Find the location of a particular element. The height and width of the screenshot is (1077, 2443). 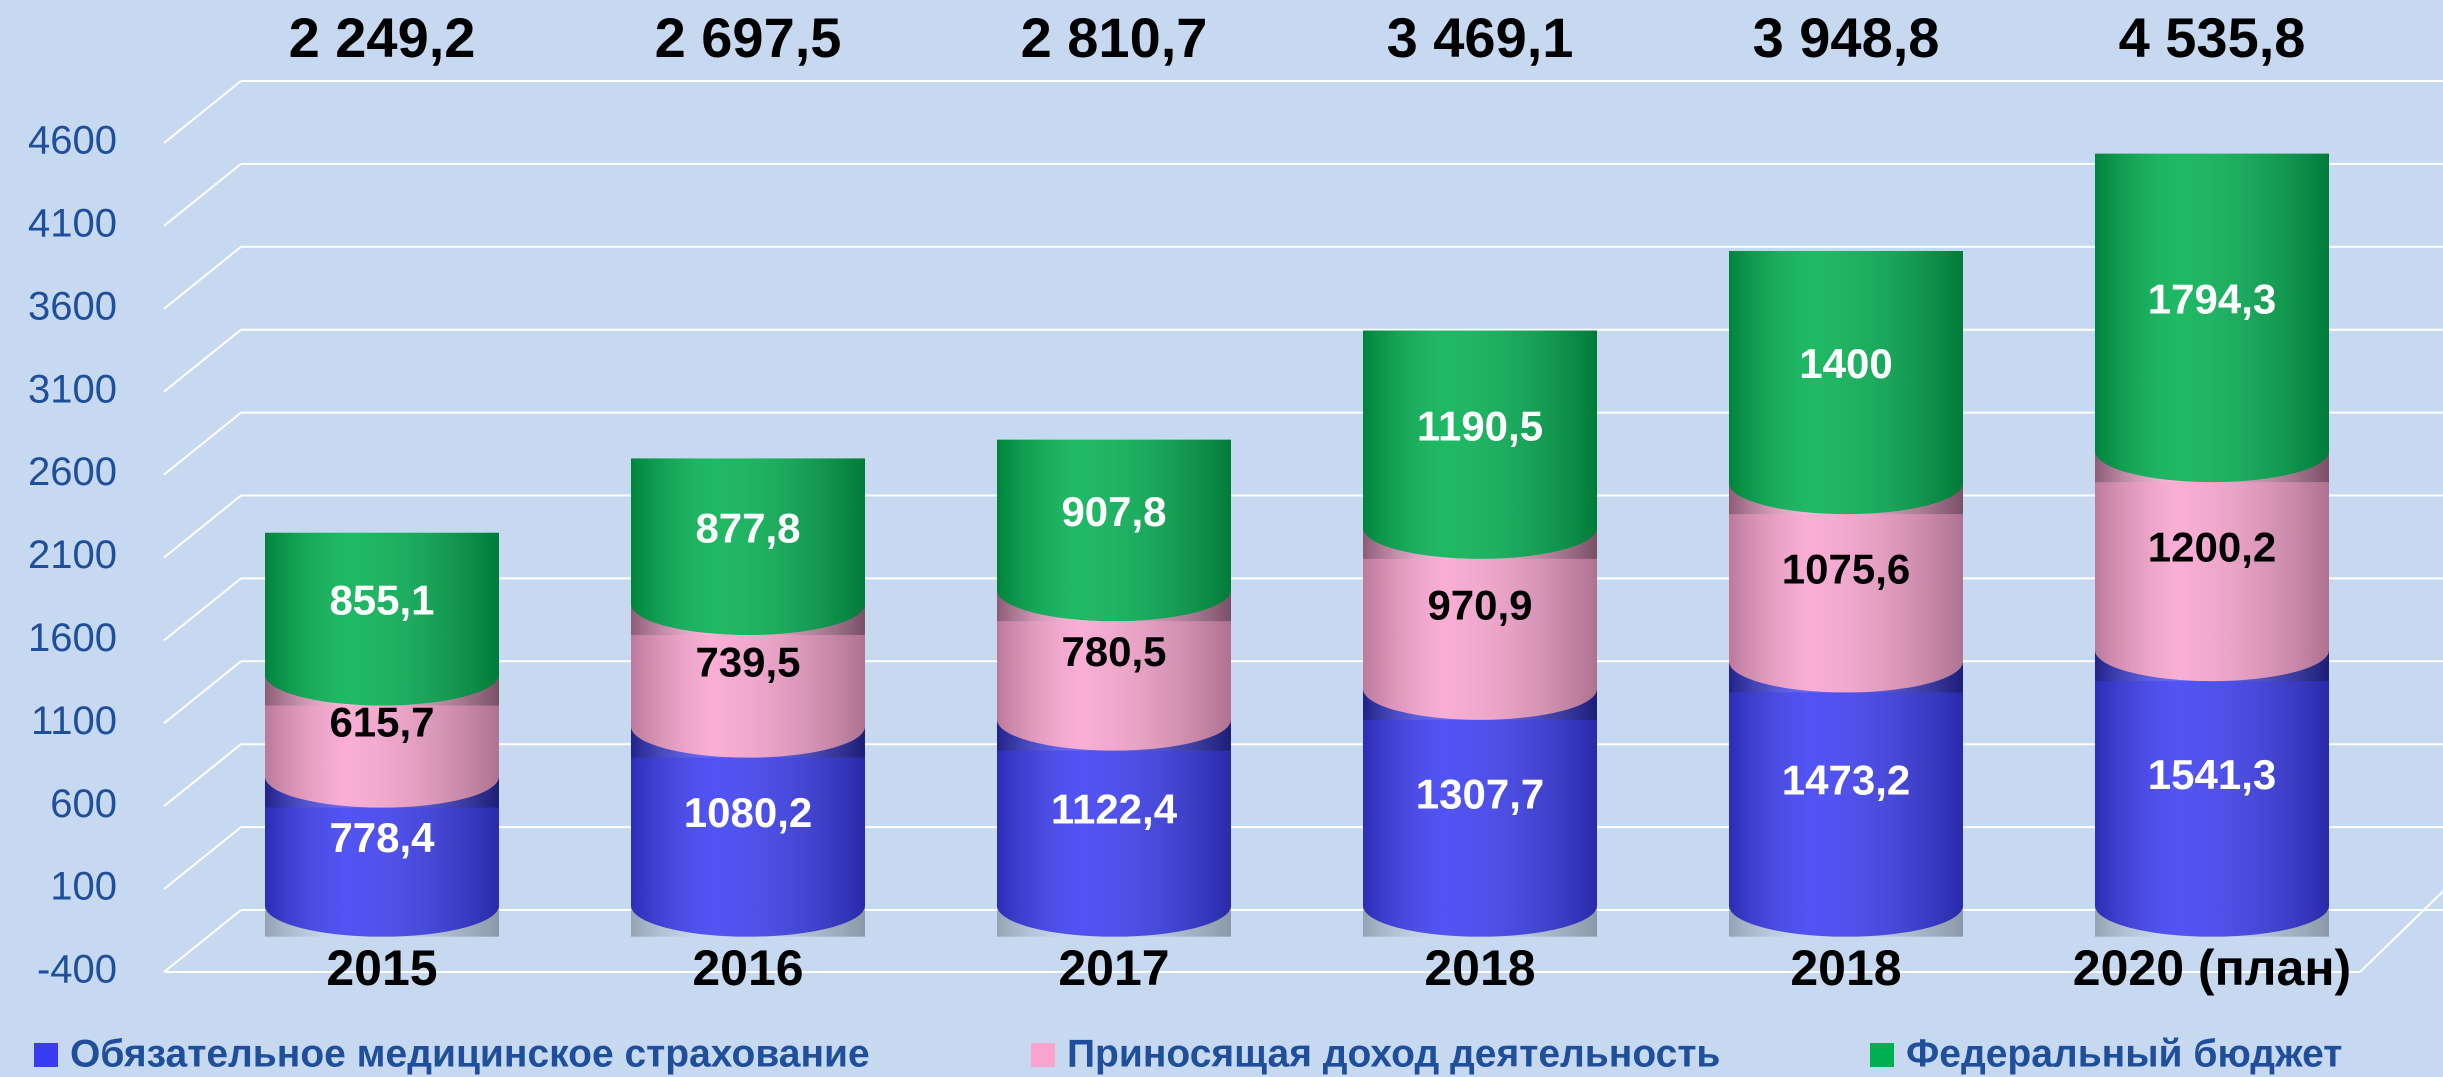

value-label: 907,8 is located at coordinates (1113, 511).